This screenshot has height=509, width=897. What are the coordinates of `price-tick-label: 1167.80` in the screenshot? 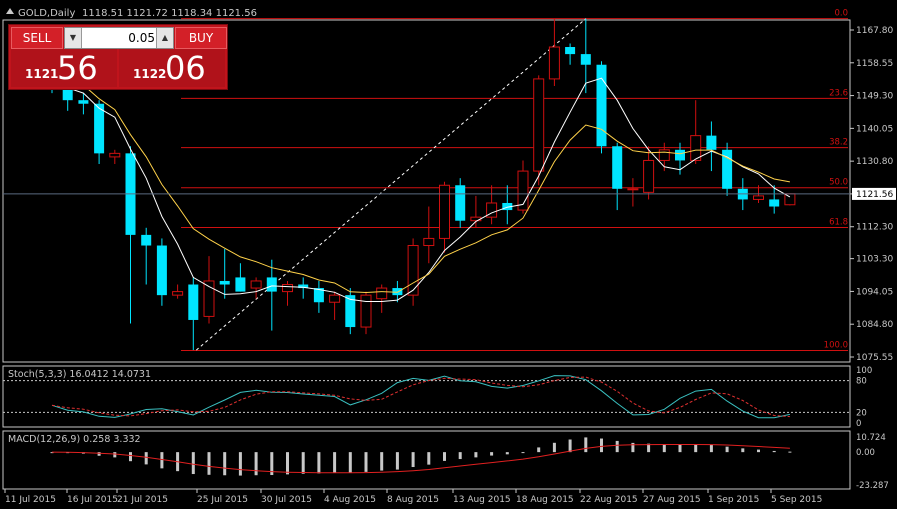 It's located at (874, 31).